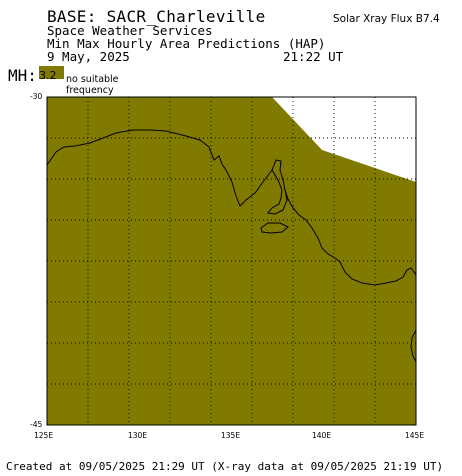 The height and width of the screenshot is (476, 462). Describe the element at coordinates (92, 85) in the screenshot. I see `no-frequency-label: no suitable frequency` at that location.